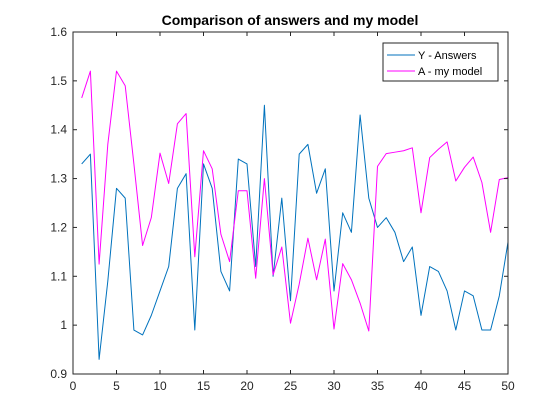 This screenshot has width=560, height=420. Describe the element at coordinates (160, 386) in the screenshot. I see `x-tick-label: 10` at that location.